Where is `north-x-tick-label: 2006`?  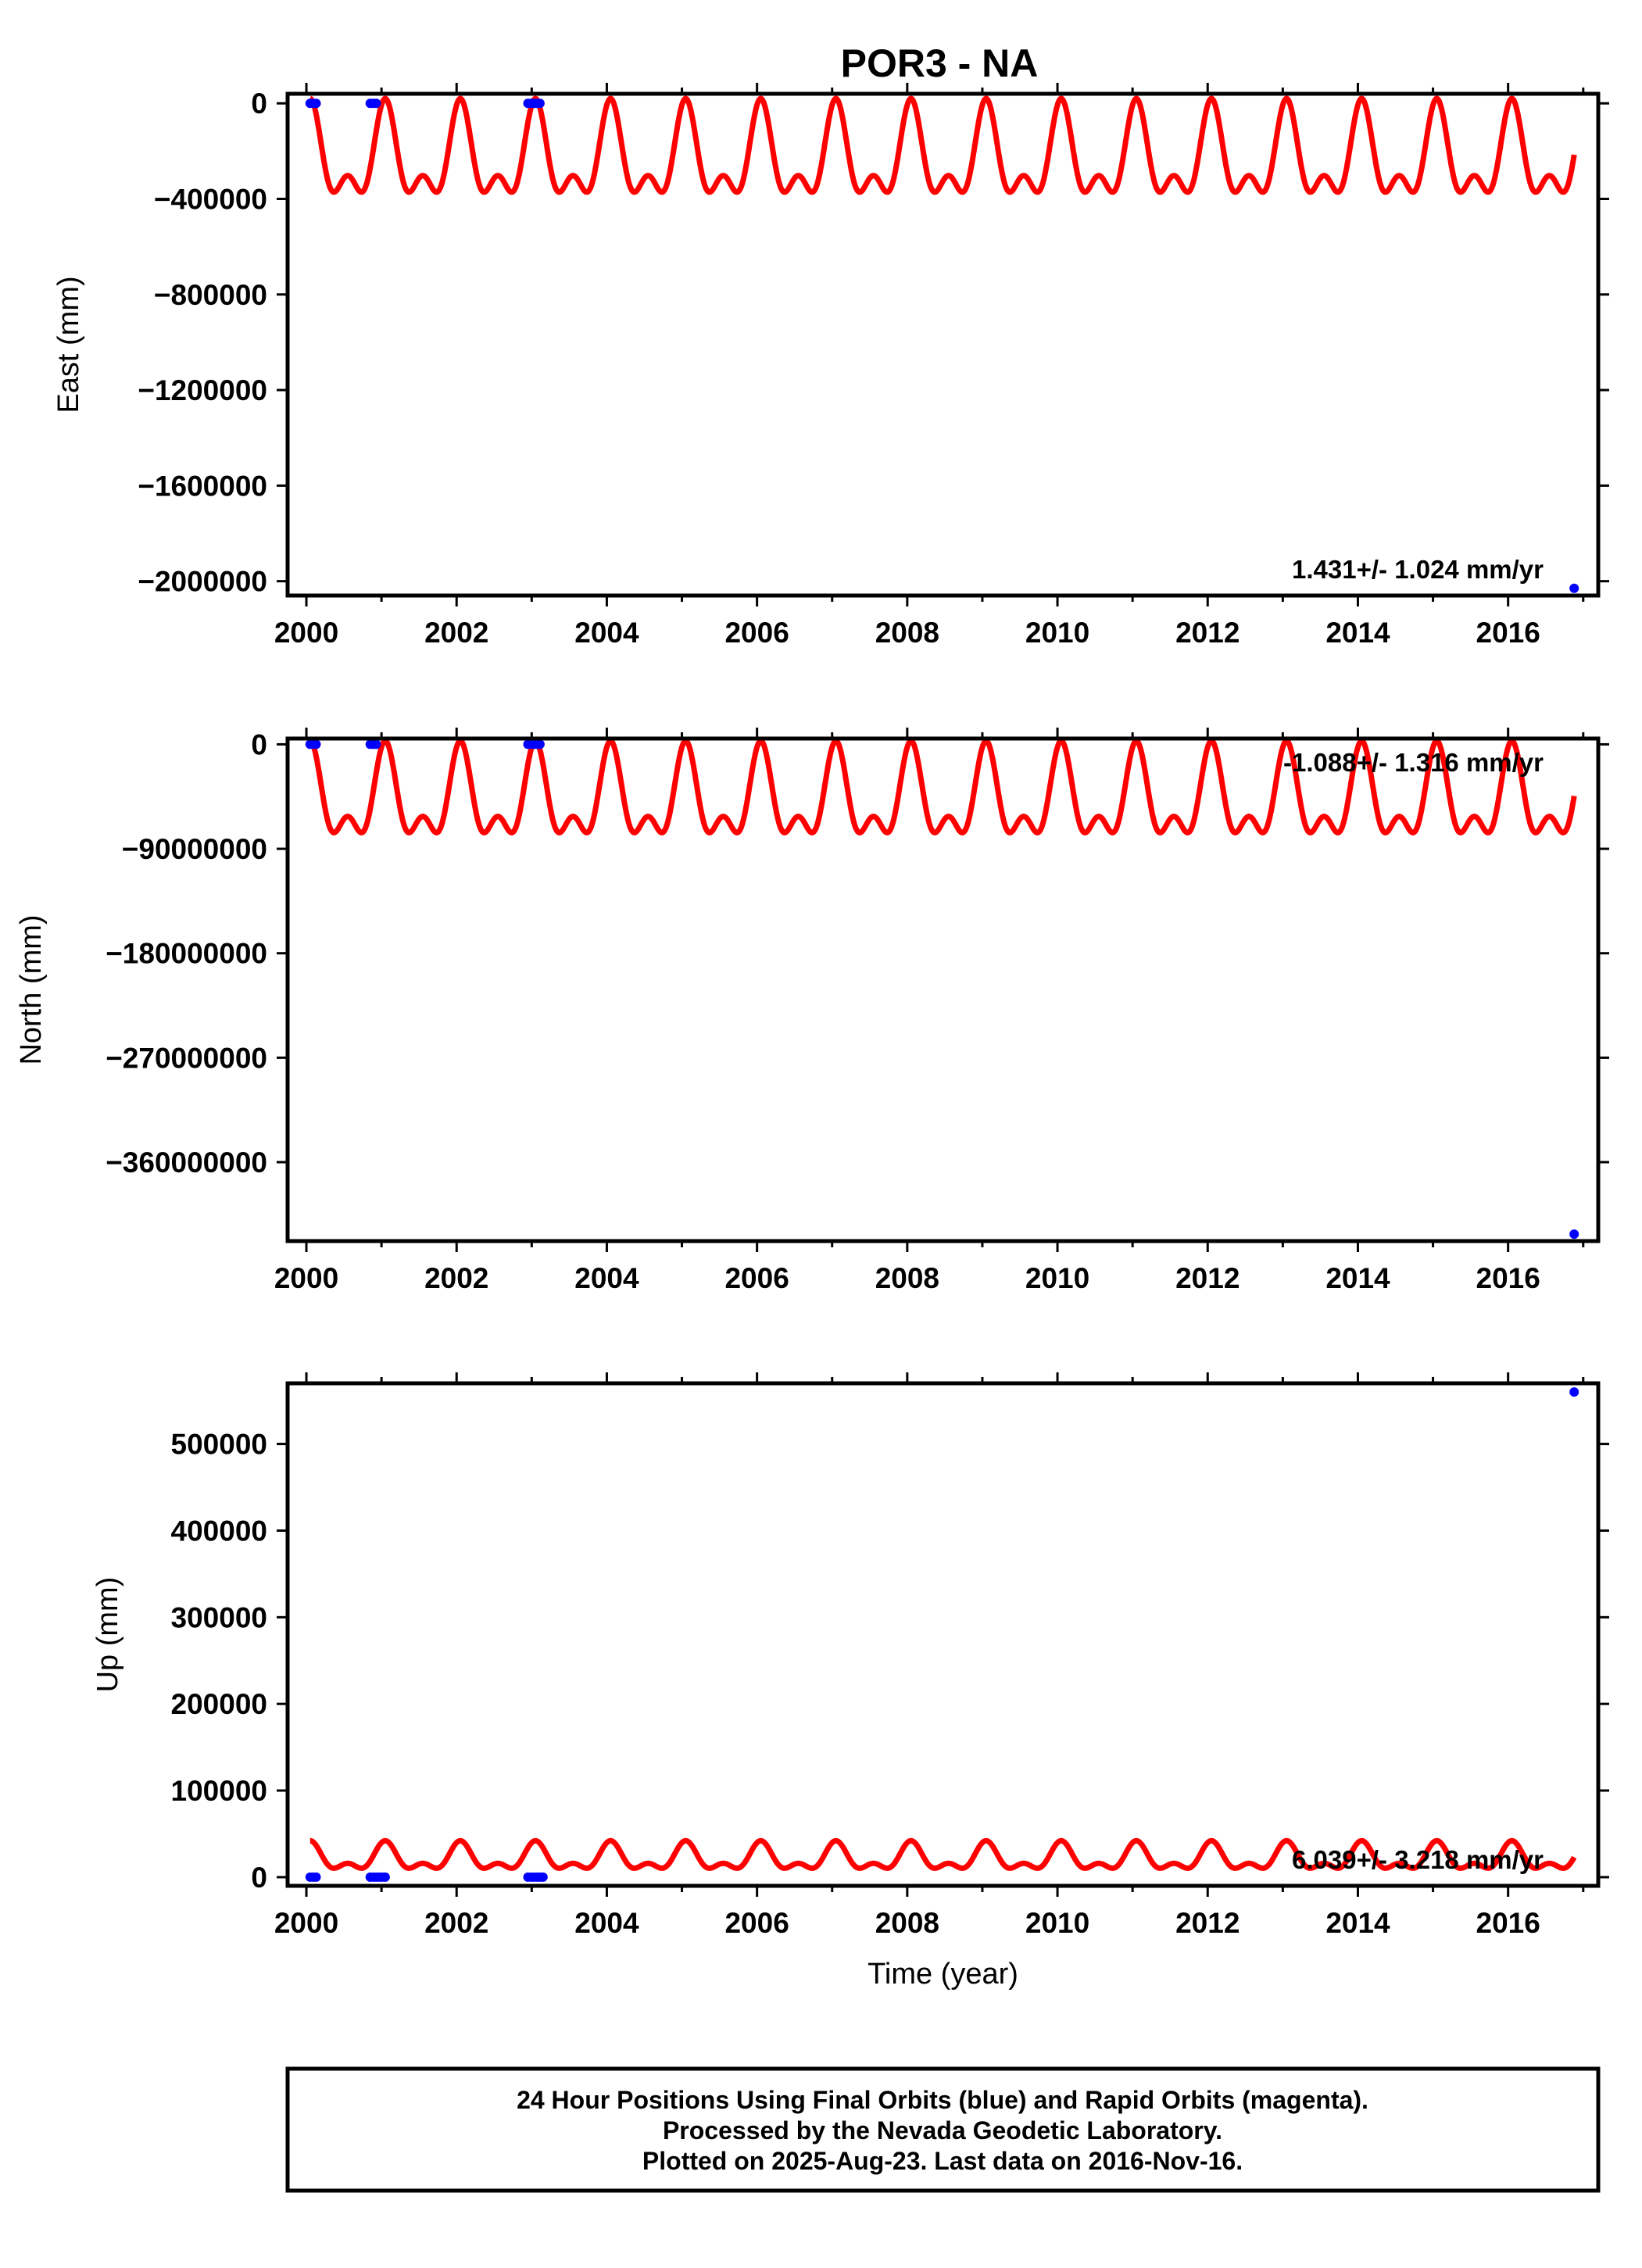
north-x-tick-label: 2006 is located at coordinates (756, 1278).